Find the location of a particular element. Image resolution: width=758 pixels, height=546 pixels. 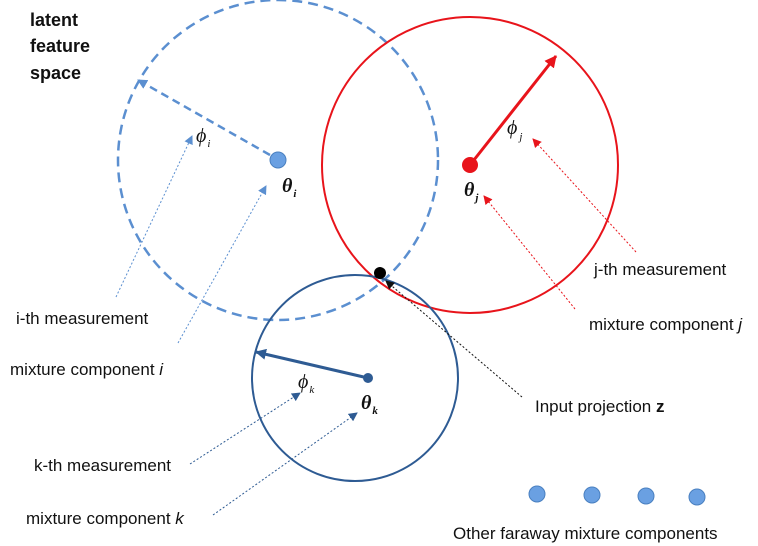

component-k-circle is located at coordinates (355, 378).